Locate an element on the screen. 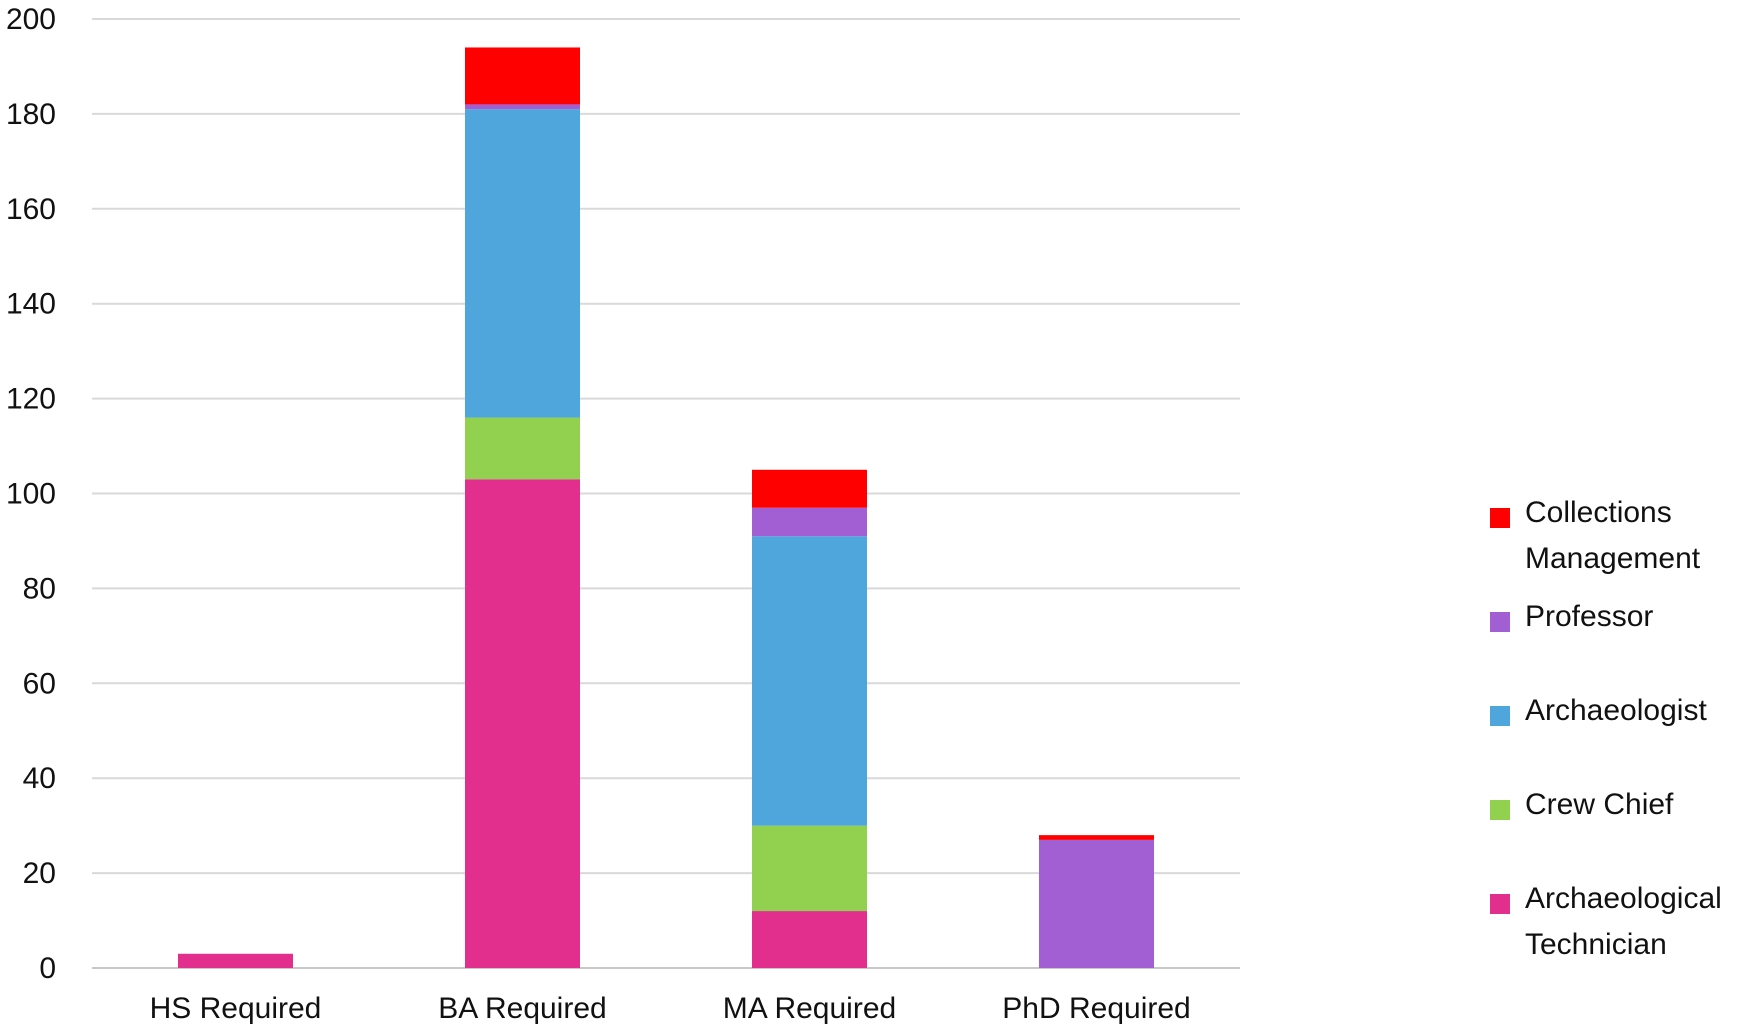  legend-label: Archaeologist is located at coordinates (1632, 711).